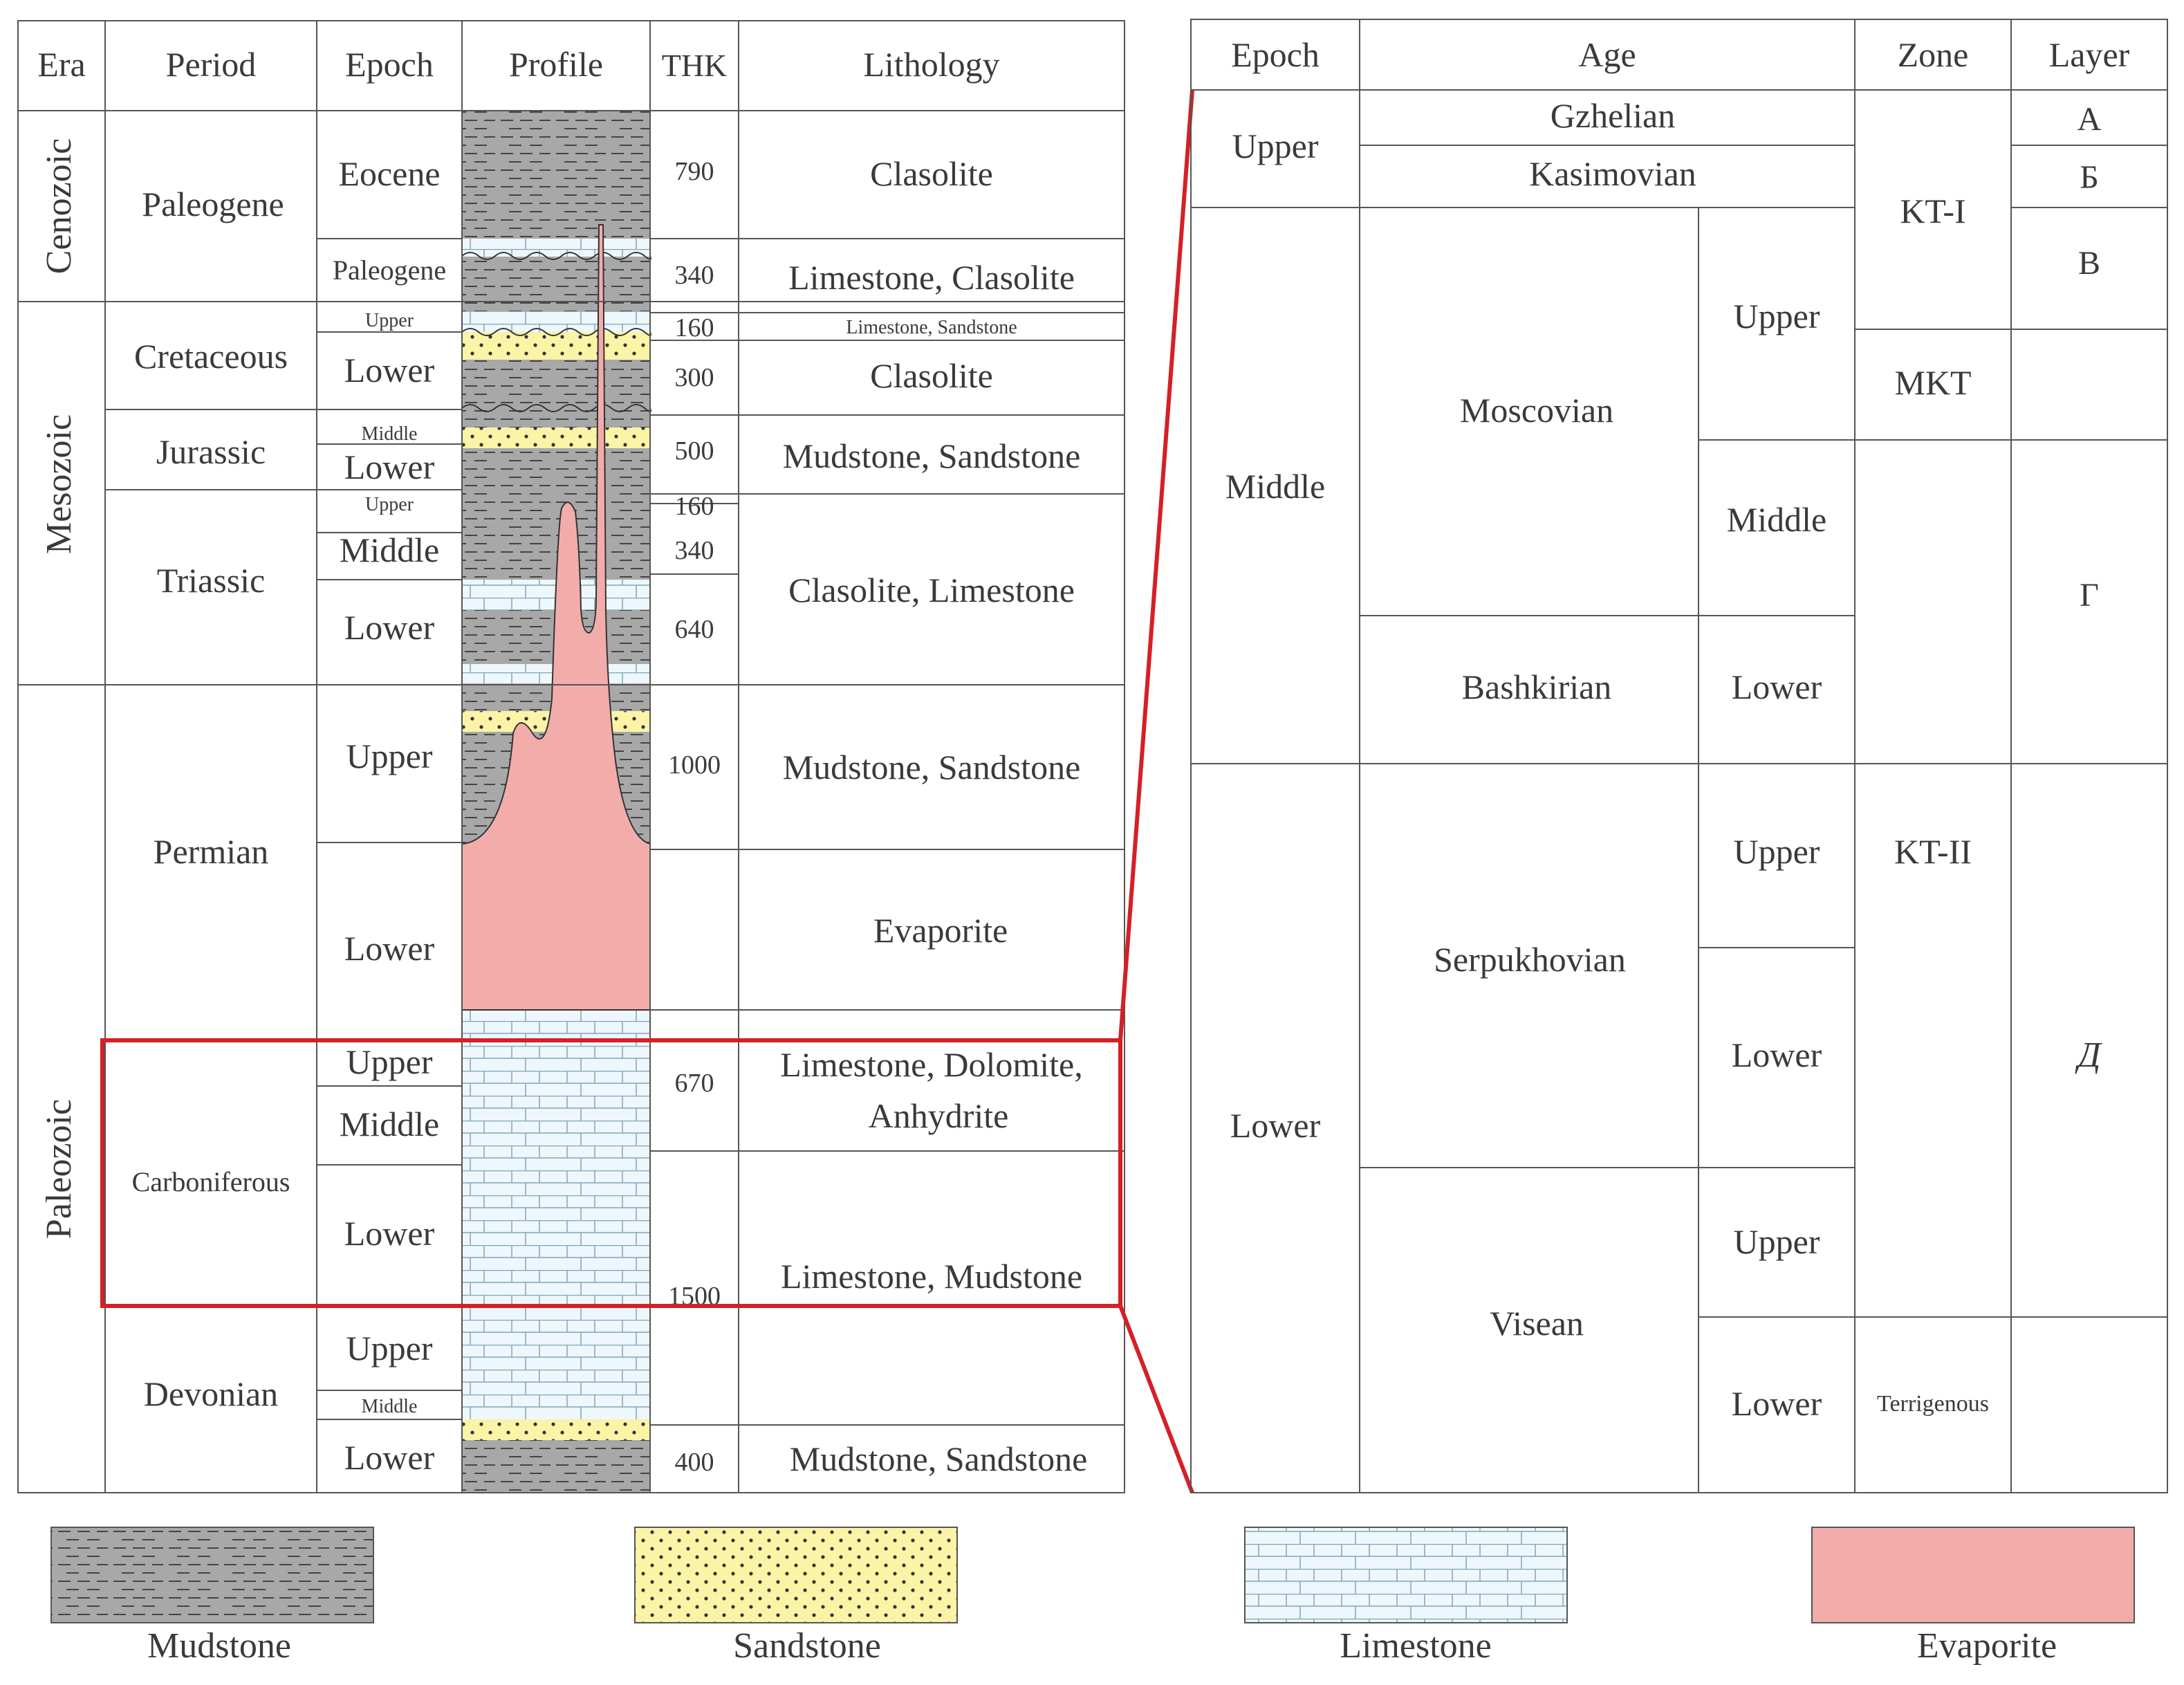 The width and height of the screenshot is (2184, 1685). I want to click on thk-cretaceous-upper: 160, so click(694, 327).